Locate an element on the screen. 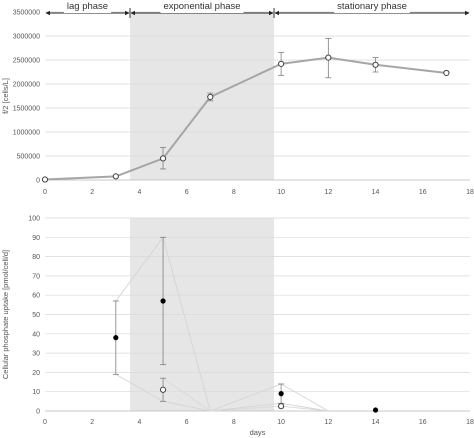  x-axis-title: days is located at coordinates (258, 432).